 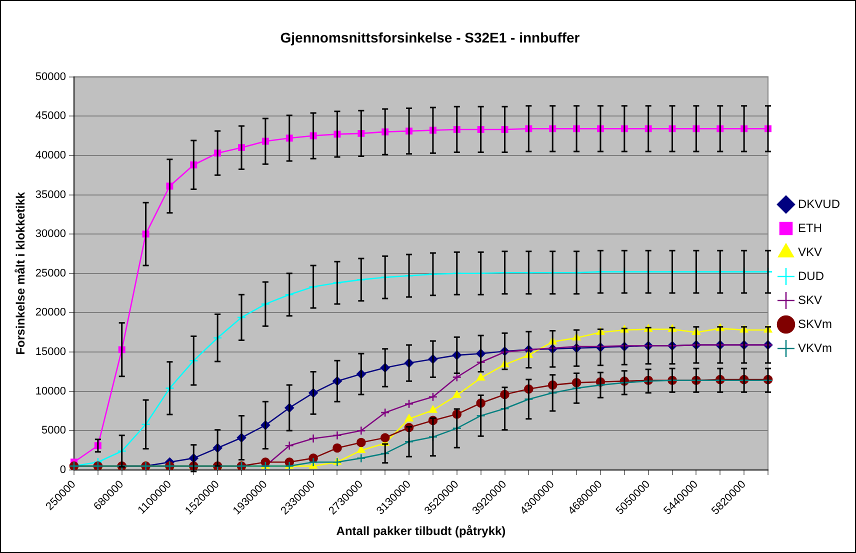 What do you see at coordinates (815, 347) in the screenshot?
I see `legend-label: VKVm` at bounding box center [815, 347].